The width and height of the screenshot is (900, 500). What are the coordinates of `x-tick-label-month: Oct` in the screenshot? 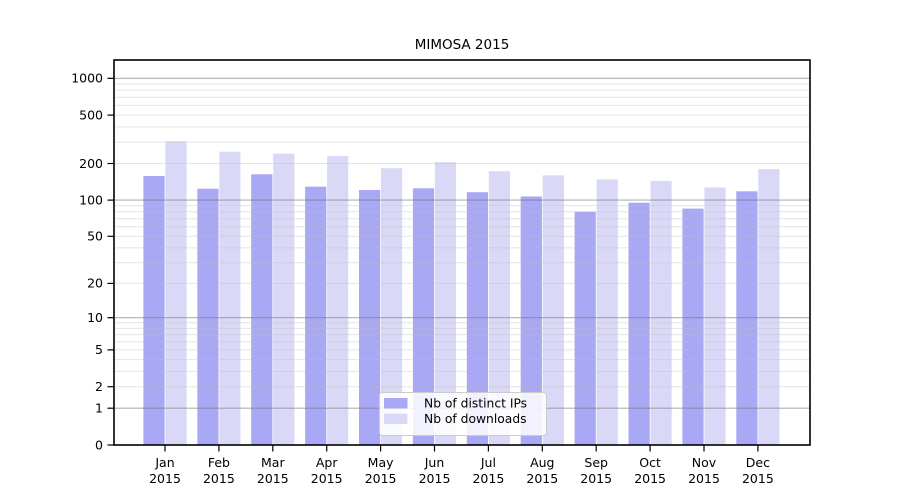 It's located at (650, 462).